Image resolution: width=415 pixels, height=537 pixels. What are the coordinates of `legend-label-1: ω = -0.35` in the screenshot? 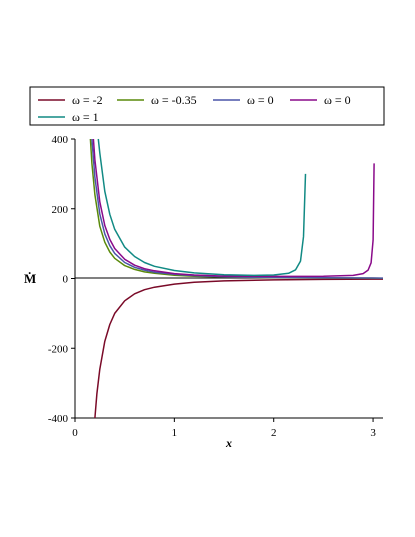 It's located at (174, 100).